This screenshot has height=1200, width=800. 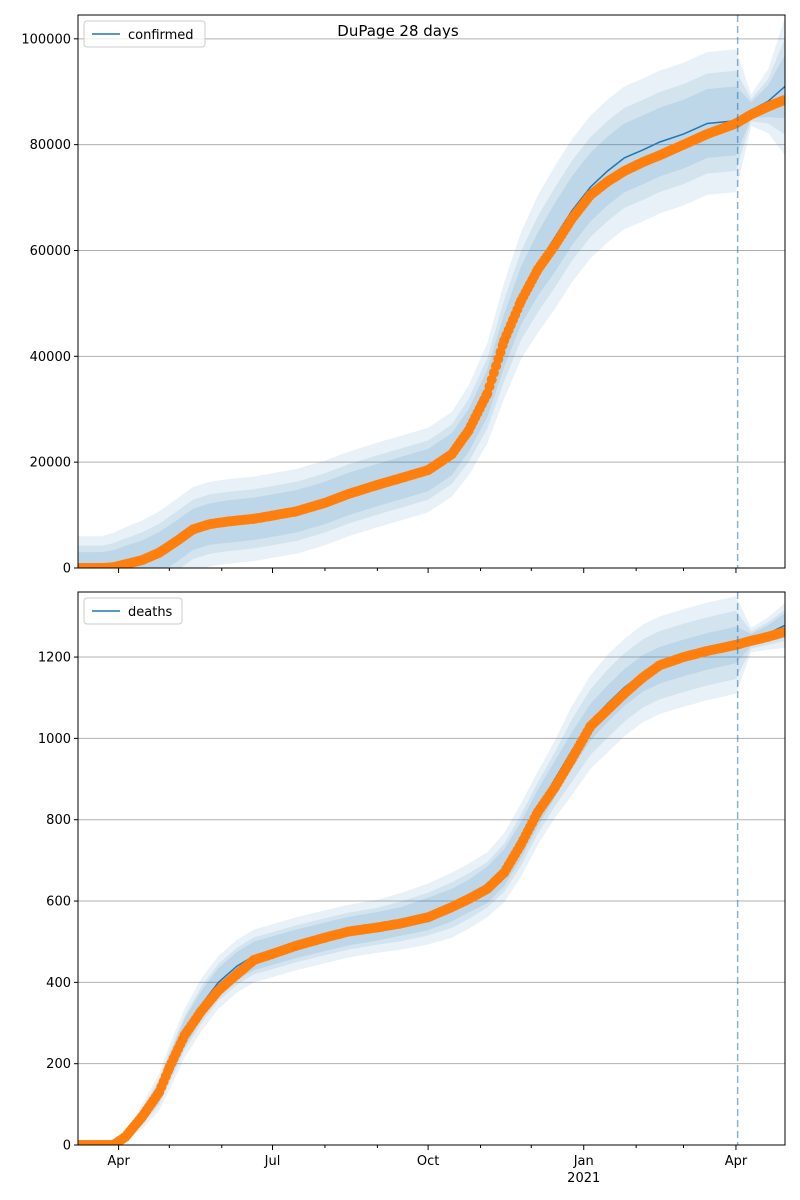 What do you see at coordinates (583, 1161) in the screenshot?
I see `x-tick-label: Jan` at bounding box center [583, 1161].